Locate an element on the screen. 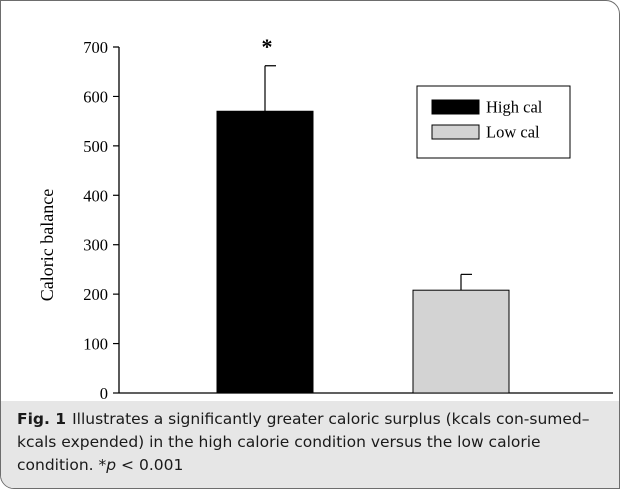 The width and height of the screenshot is (624, 496). caption-p-value: < 0.001 is located at coordinates (150, 465).